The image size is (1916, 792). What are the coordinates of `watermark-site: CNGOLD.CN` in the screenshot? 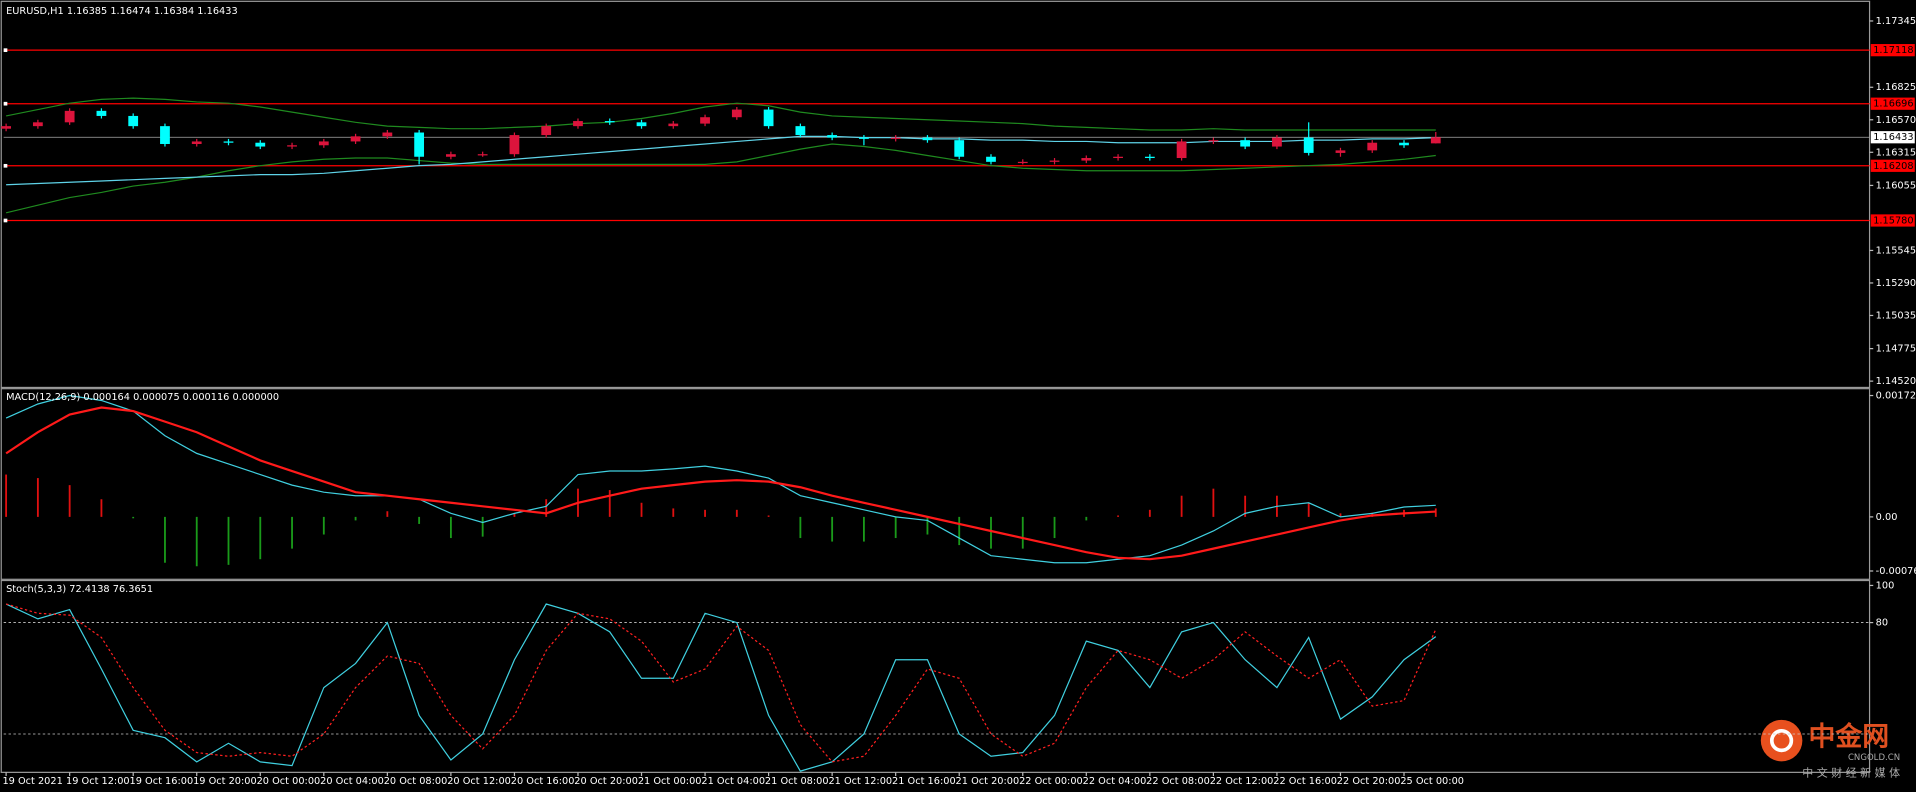 It's located at (1874, 758).